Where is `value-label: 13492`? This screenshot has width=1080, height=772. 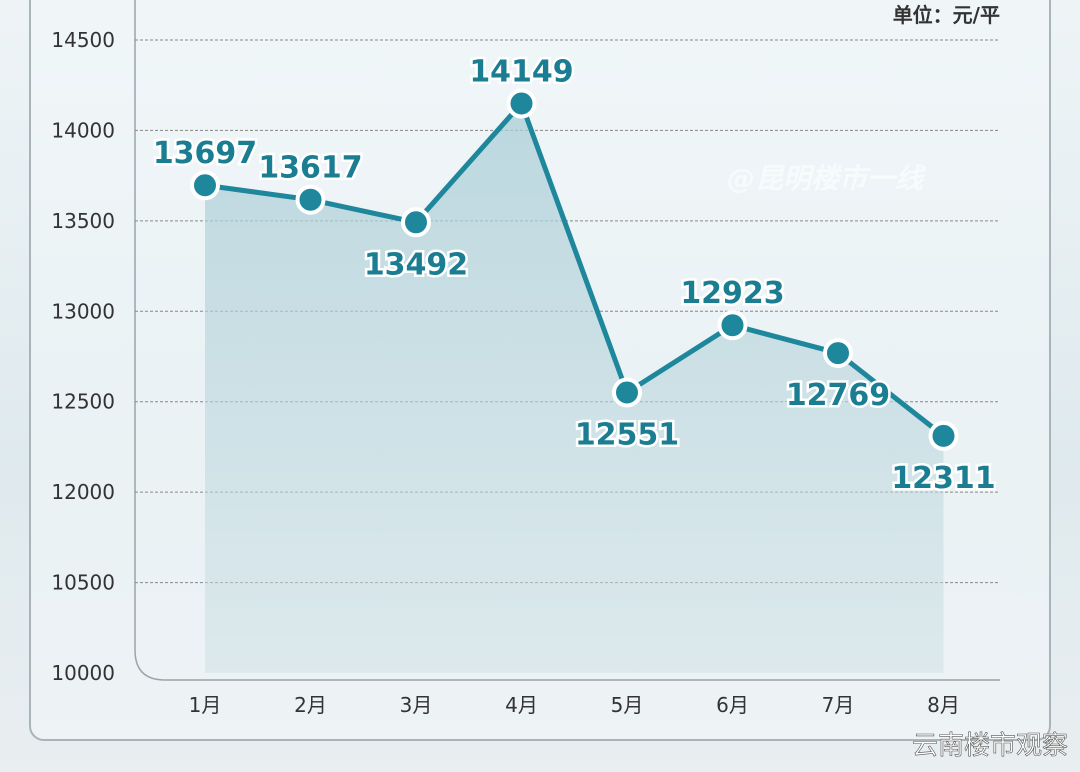 value-label: 13492 is located at coordinates (416, 264).